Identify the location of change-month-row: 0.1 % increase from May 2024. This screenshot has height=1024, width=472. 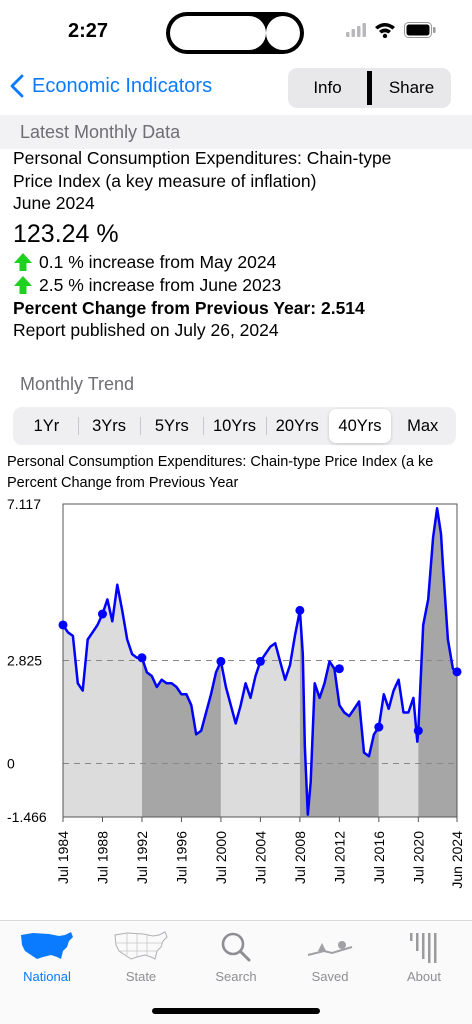
(238, 262).